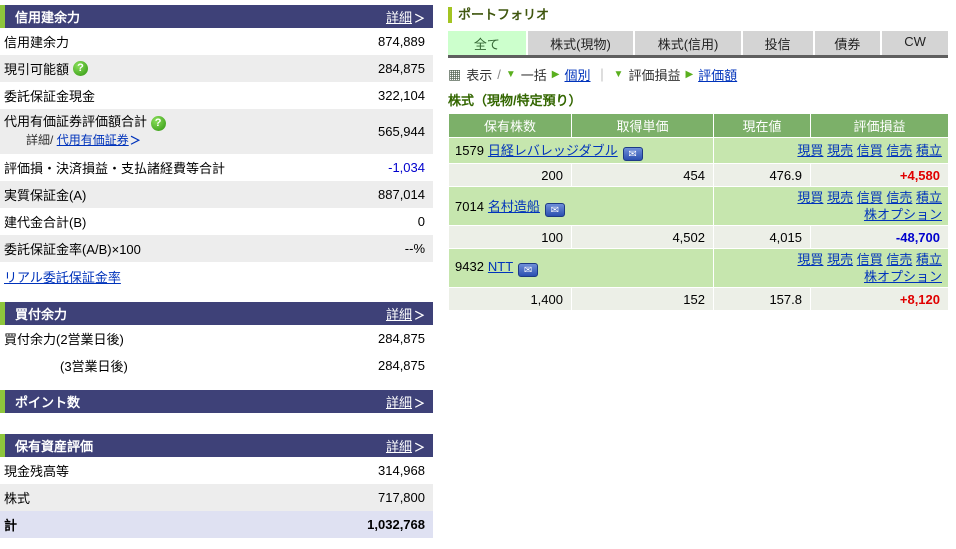 Image resolution: width=956 pixels, height=549 pixels. What do you see at coordinates (401, 131) in the screenshot?
I see `row-value: 565,944` at bounding box center [401, 131].